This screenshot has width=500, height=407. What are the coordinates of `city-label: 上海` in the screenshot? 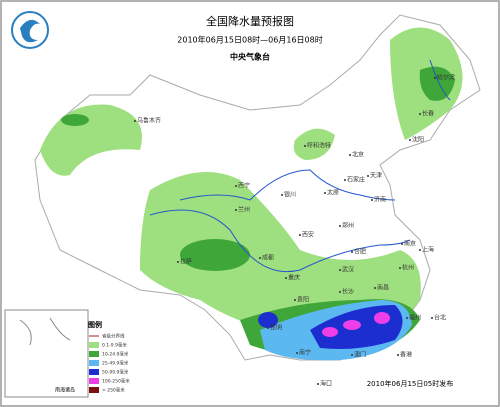 It's located at (428, 250).